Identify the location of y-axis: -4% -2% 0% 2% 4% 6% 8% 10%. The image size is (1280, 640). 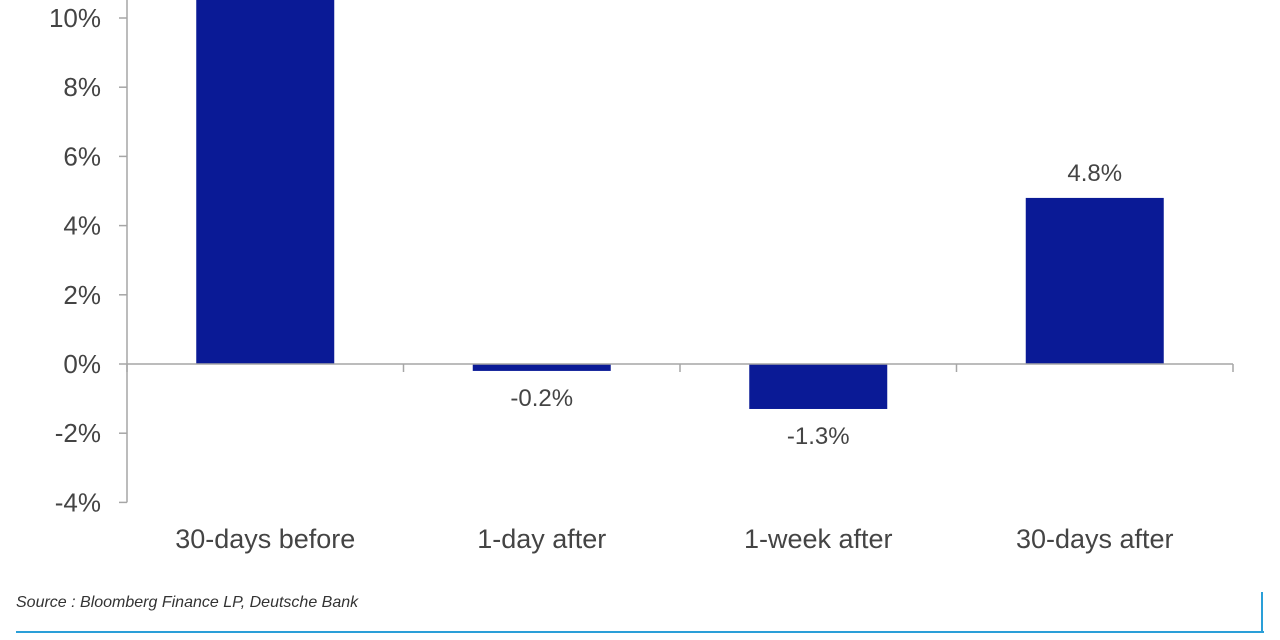
(88, 258).